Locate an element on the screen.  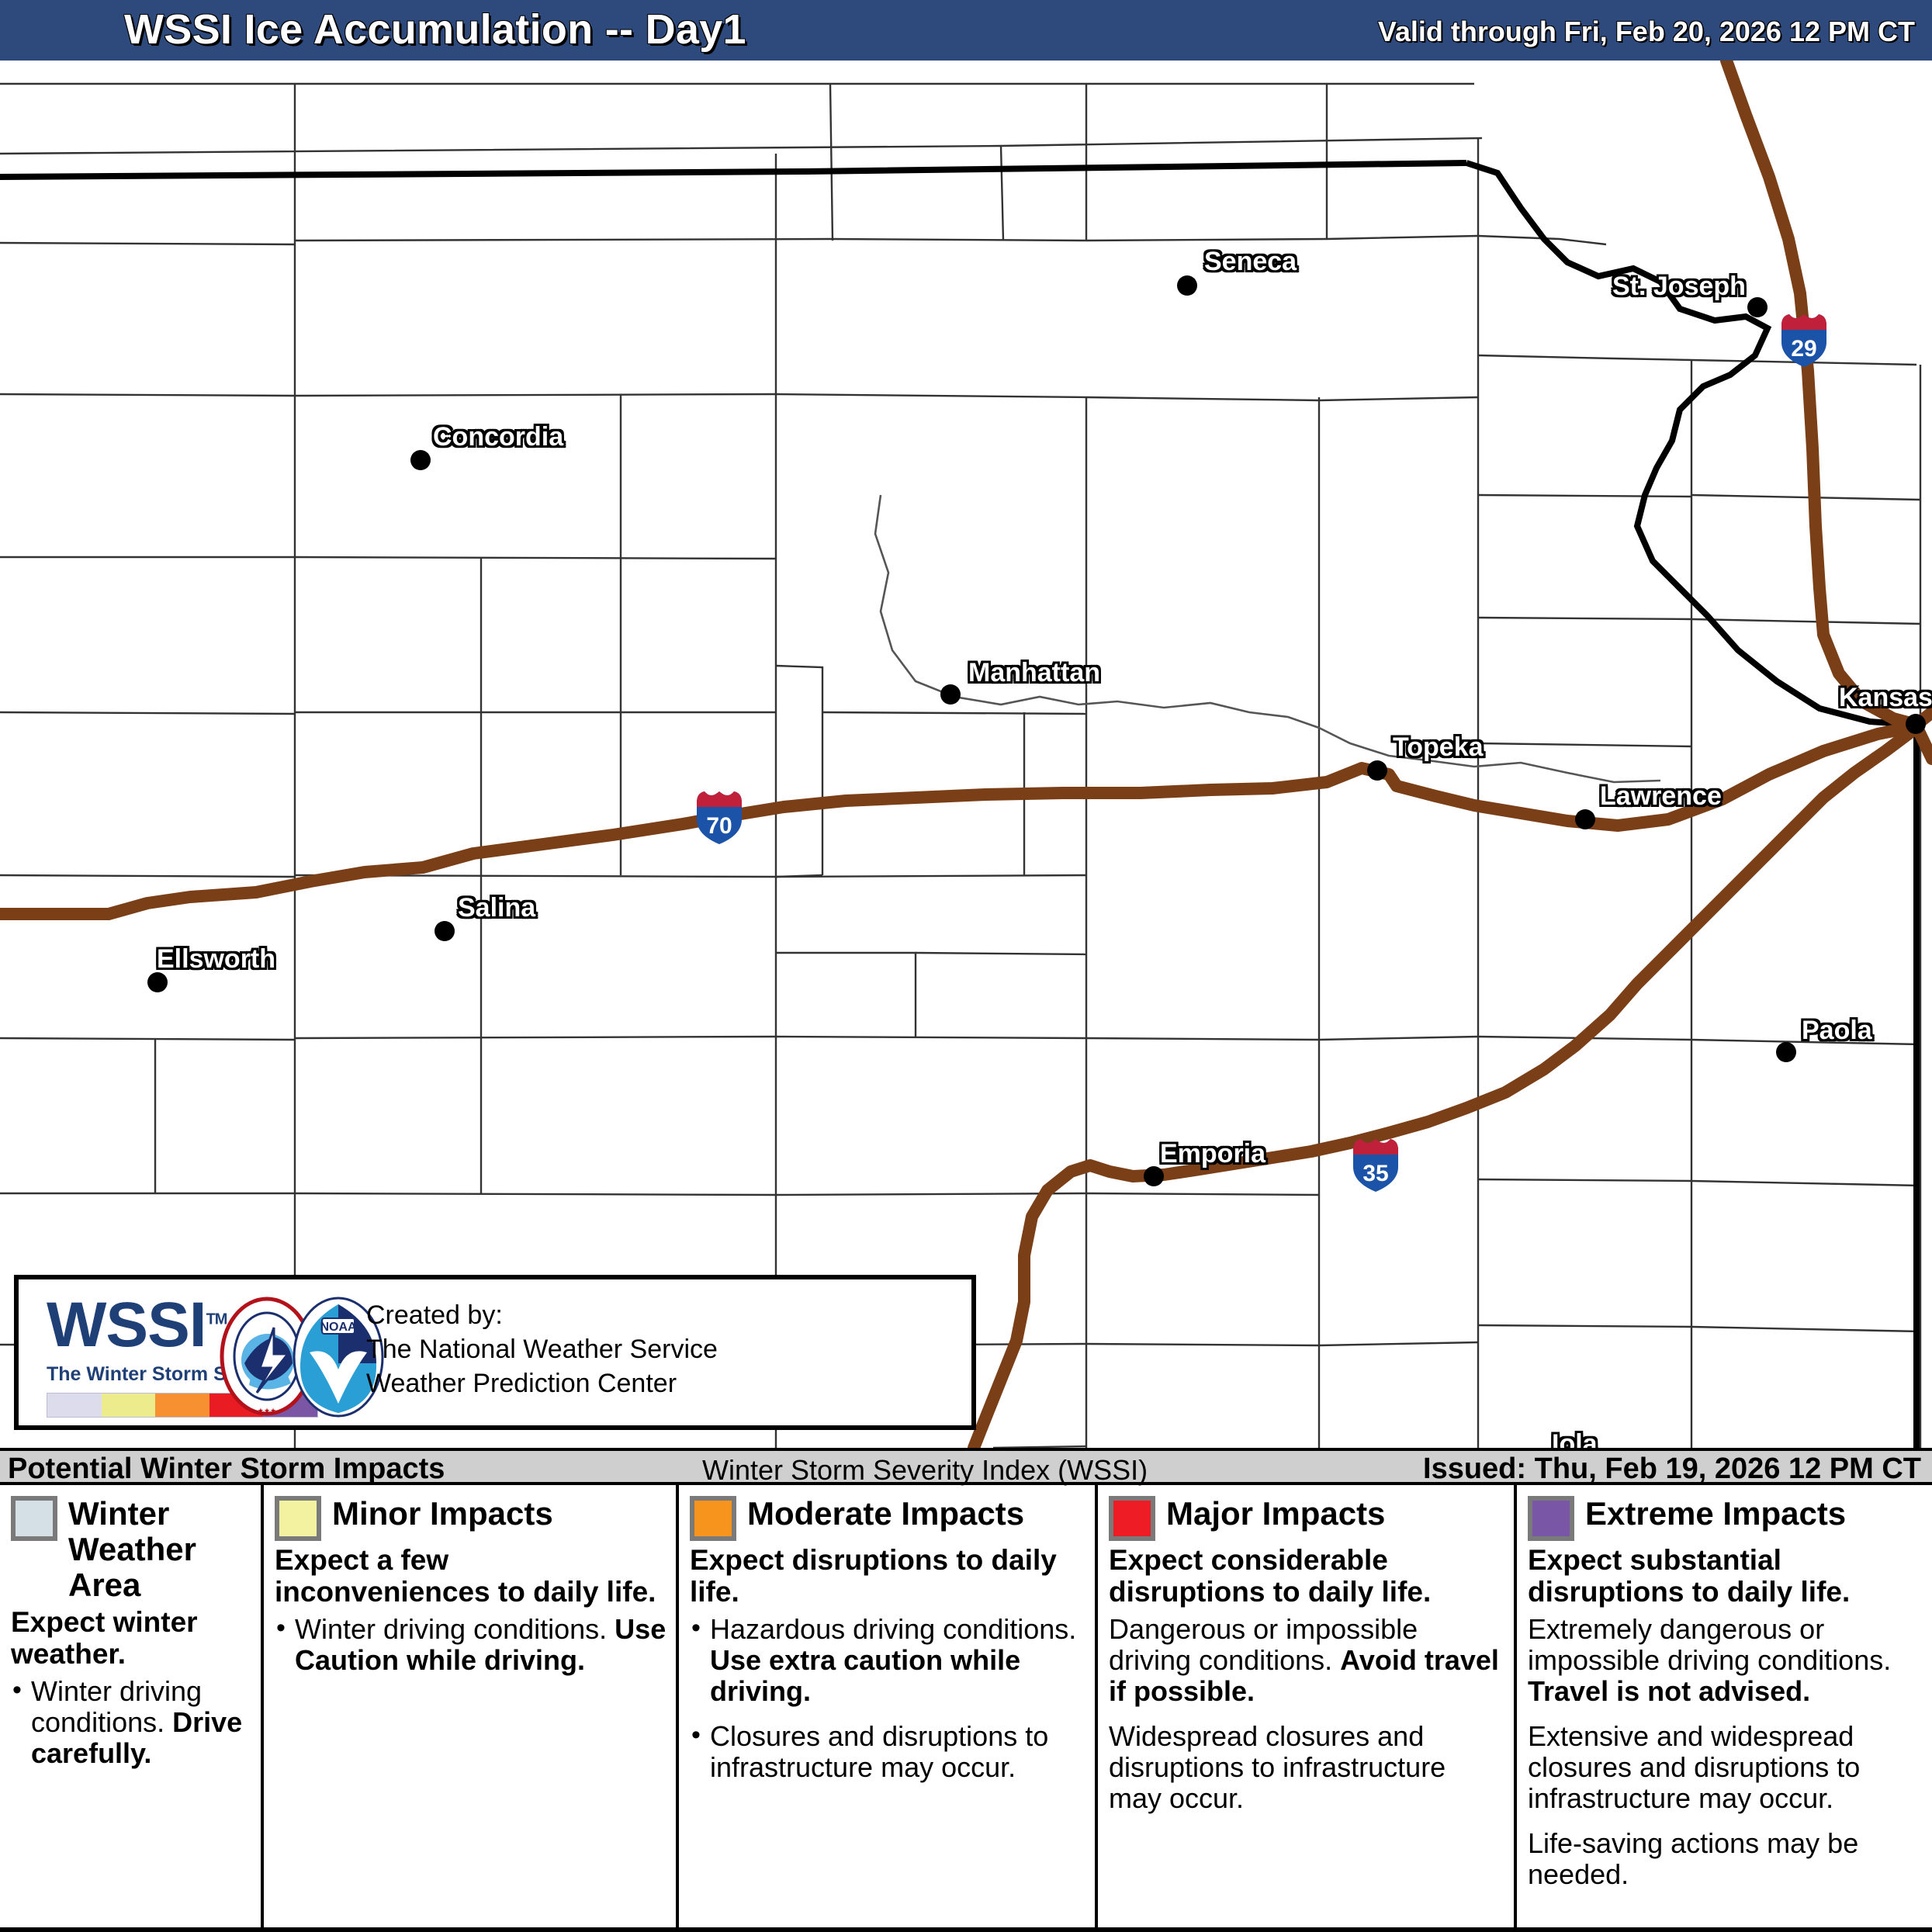
banner-issued-text: Issued: Thu, Feb 19, 2026 12 PM CT is located at coordinates (1672, 1468).